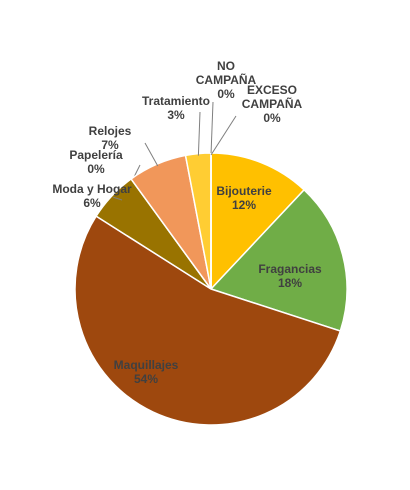 Image resolution: width=410 pixels, height=490 pixels. I want to click on value-label: 54%, so click(146, 379).